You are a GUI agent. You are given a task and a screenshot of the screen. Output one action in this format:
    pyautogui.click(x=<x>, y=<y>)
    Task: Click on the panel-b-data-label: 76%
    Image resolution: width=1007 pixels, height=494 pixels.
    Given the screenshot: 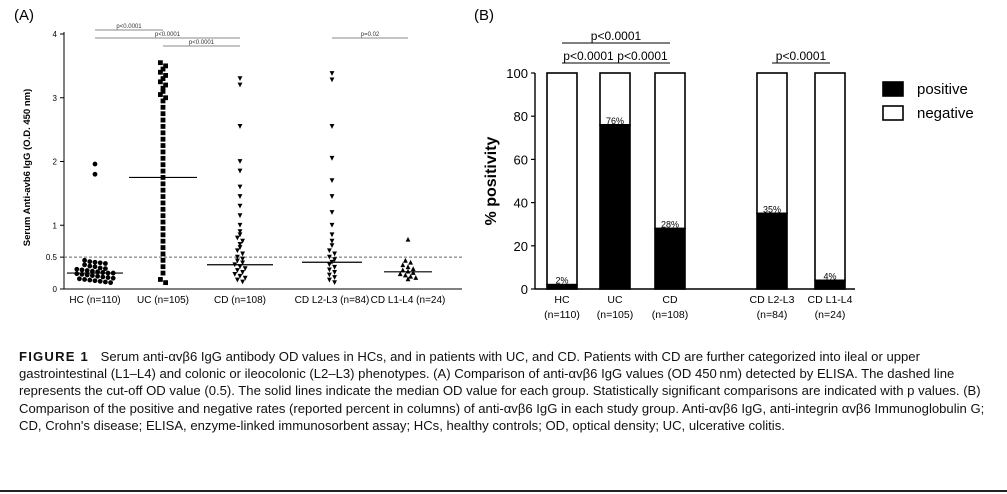 What is the action you would take?
    pyautogui.click(x=615, y=121)
    